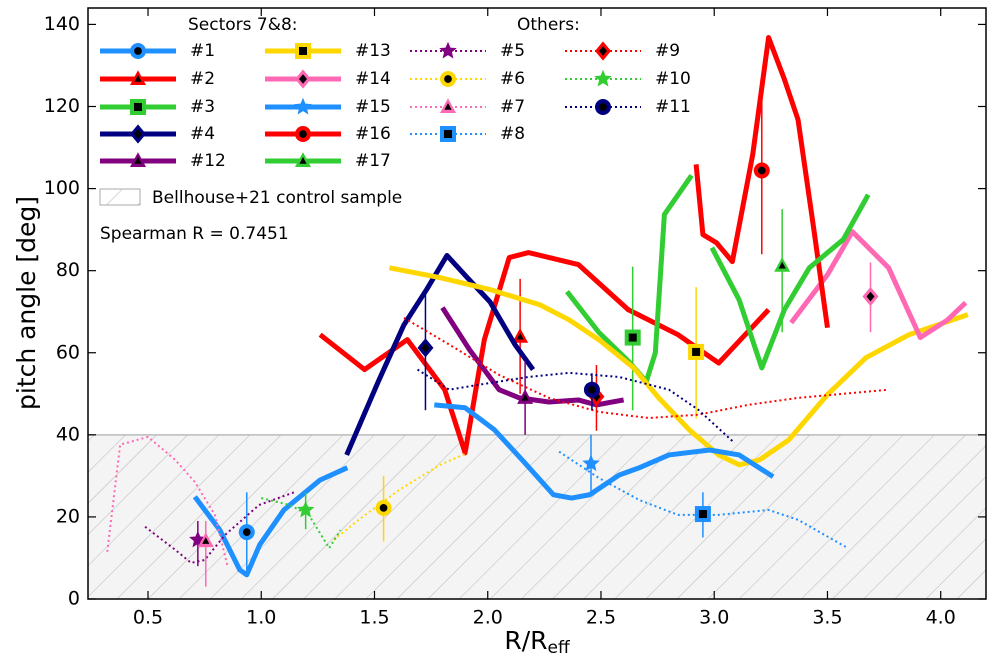  I want to click on y-tick-label: 20, so click(68, 516).